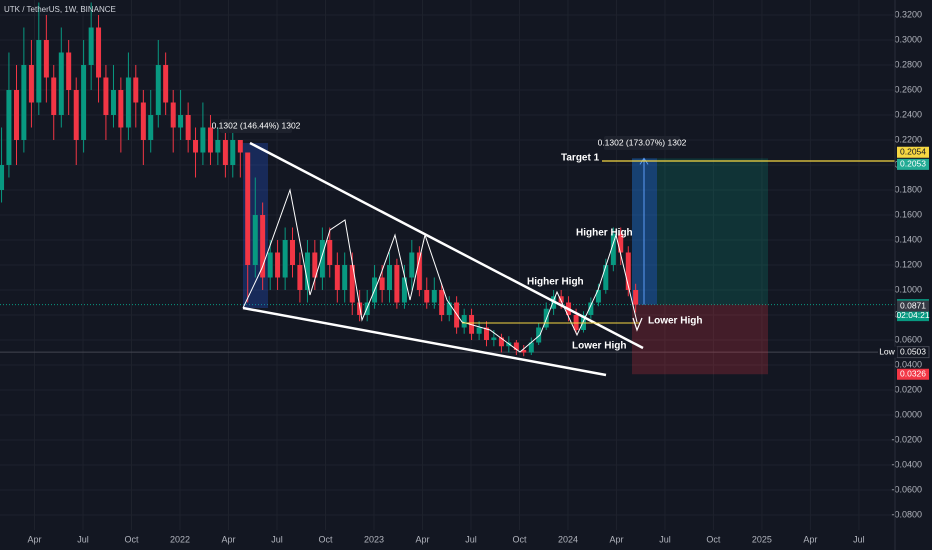  What do you see at coordinates (912, 315) in the screenshot?
I see `countdown: 02:04:21` at bounding box center [912, 315].